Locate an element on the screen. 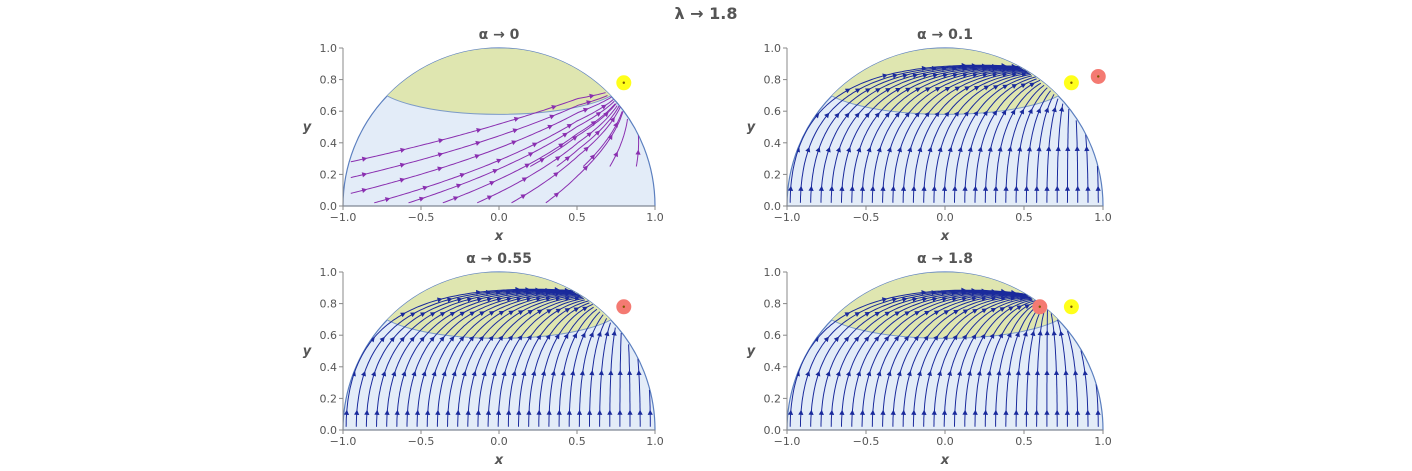 Image resolution: width=1412 pixels, height=471 pixels. x-tick-label: −1.0 is located at coordinates (343, 217).